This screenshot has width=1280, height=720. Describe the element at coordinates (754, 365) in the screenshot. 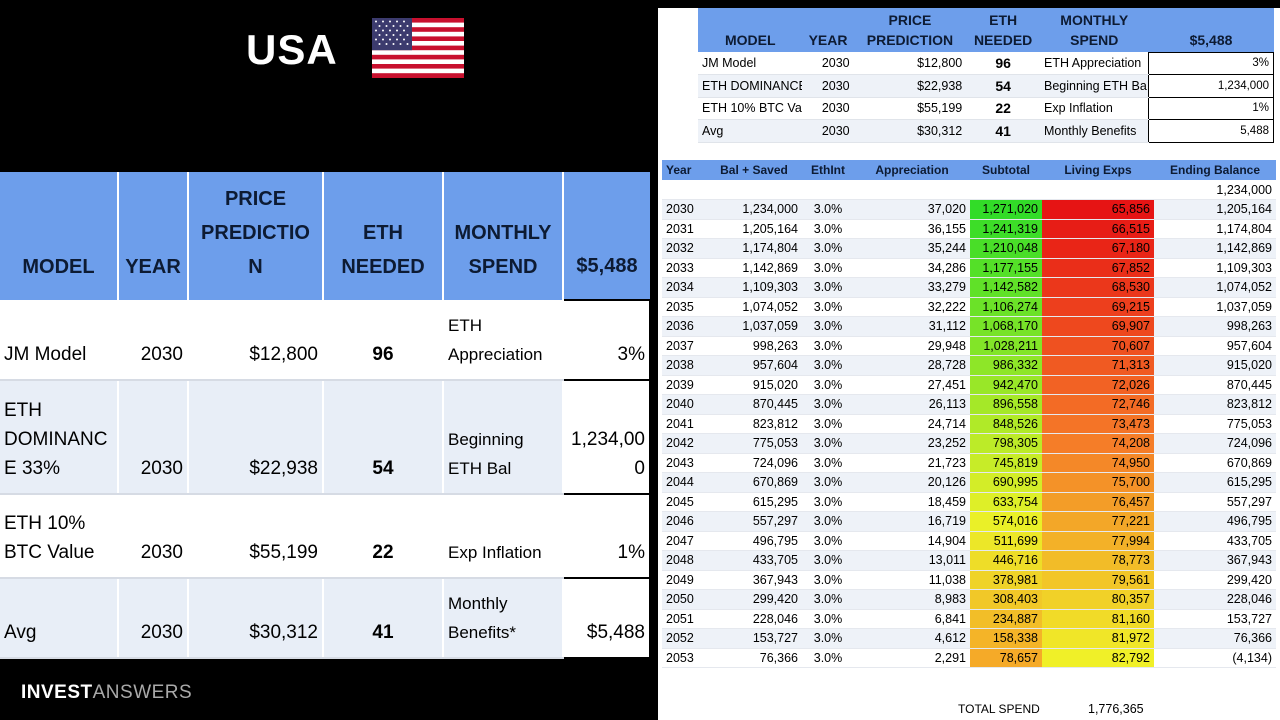

I see `cell-bal-saved: 957,604` at that location.